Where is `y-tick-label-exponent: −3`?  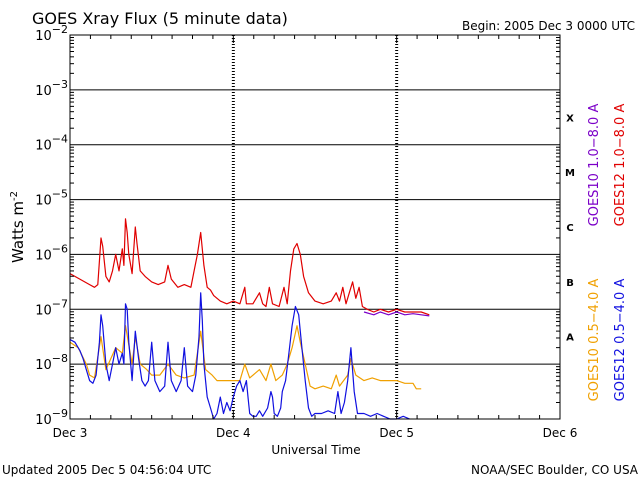
y-tick-label-exponent: −3 is located at coordinates (60, 84).